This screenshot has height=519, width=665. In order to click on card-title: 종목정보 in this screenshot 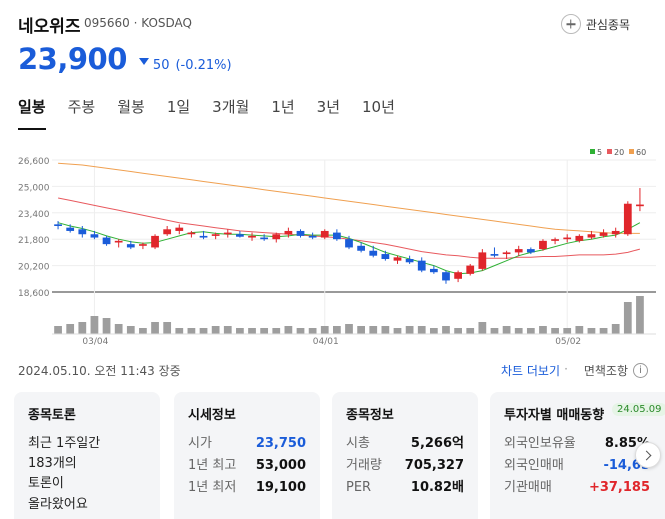, I will do `click(370, 415)`.